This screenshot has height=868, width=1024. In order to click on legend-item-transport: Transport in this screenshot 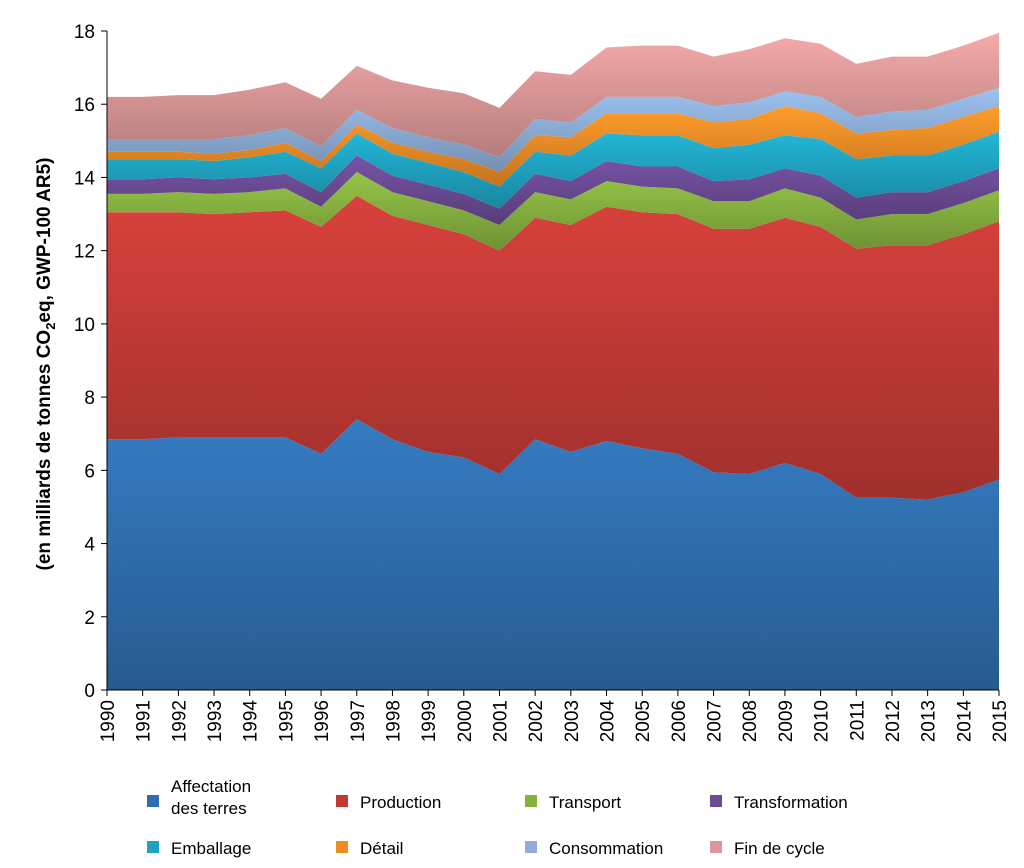, I will do `click(573, 802)`.